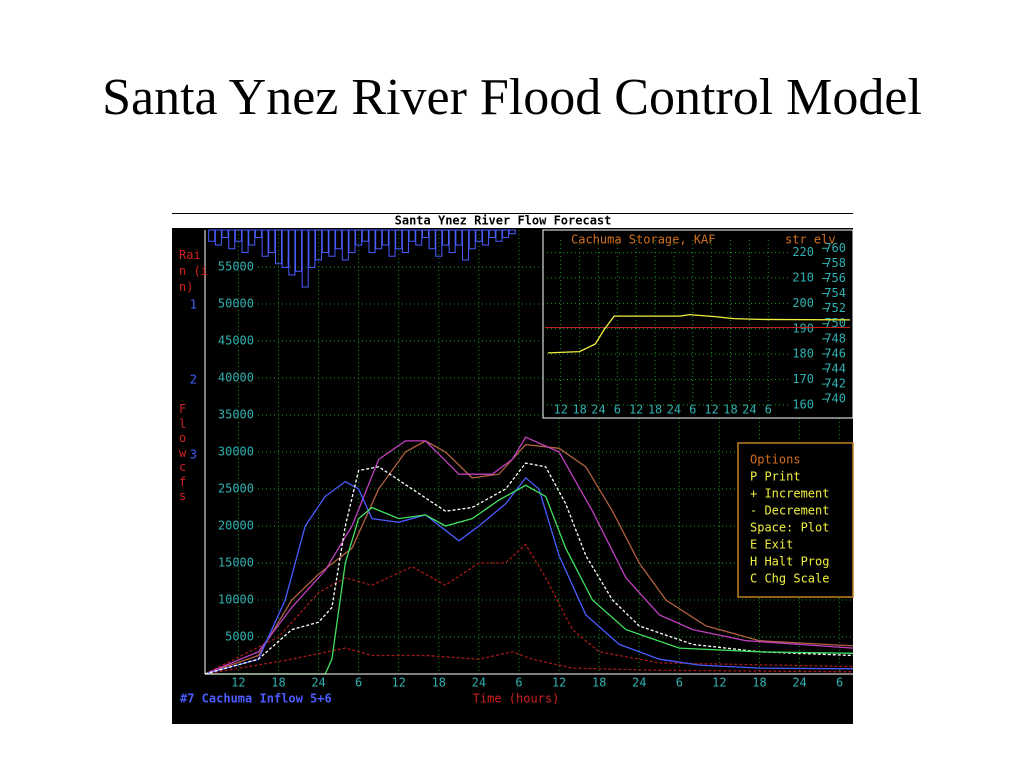  I want to click on y2-tick-label: 748, so click(835, 338).